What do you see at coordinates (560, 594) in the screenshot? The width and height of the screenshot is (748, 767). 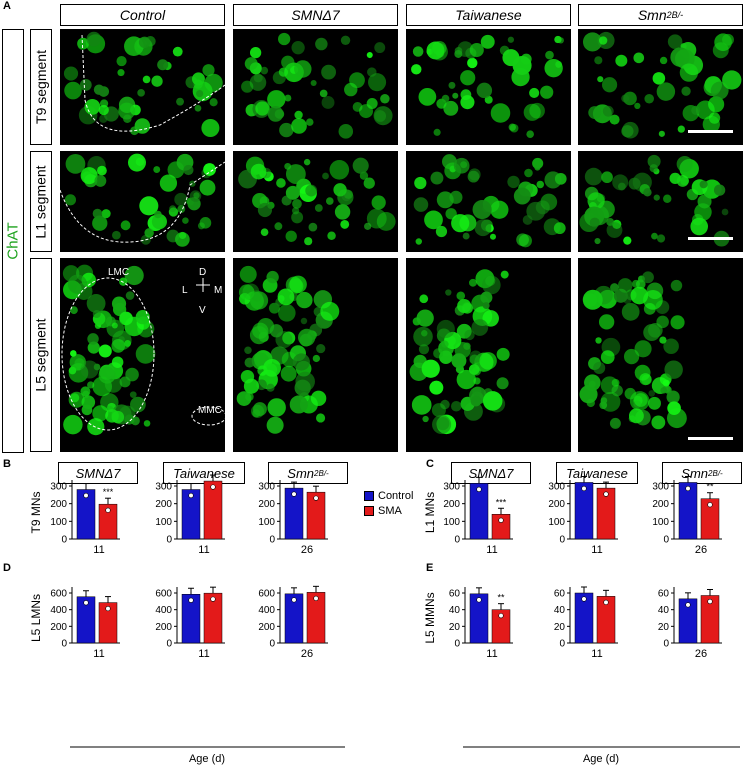 I see `y-tick-label-e-1-3: 60` at bounding box center [560, 594].